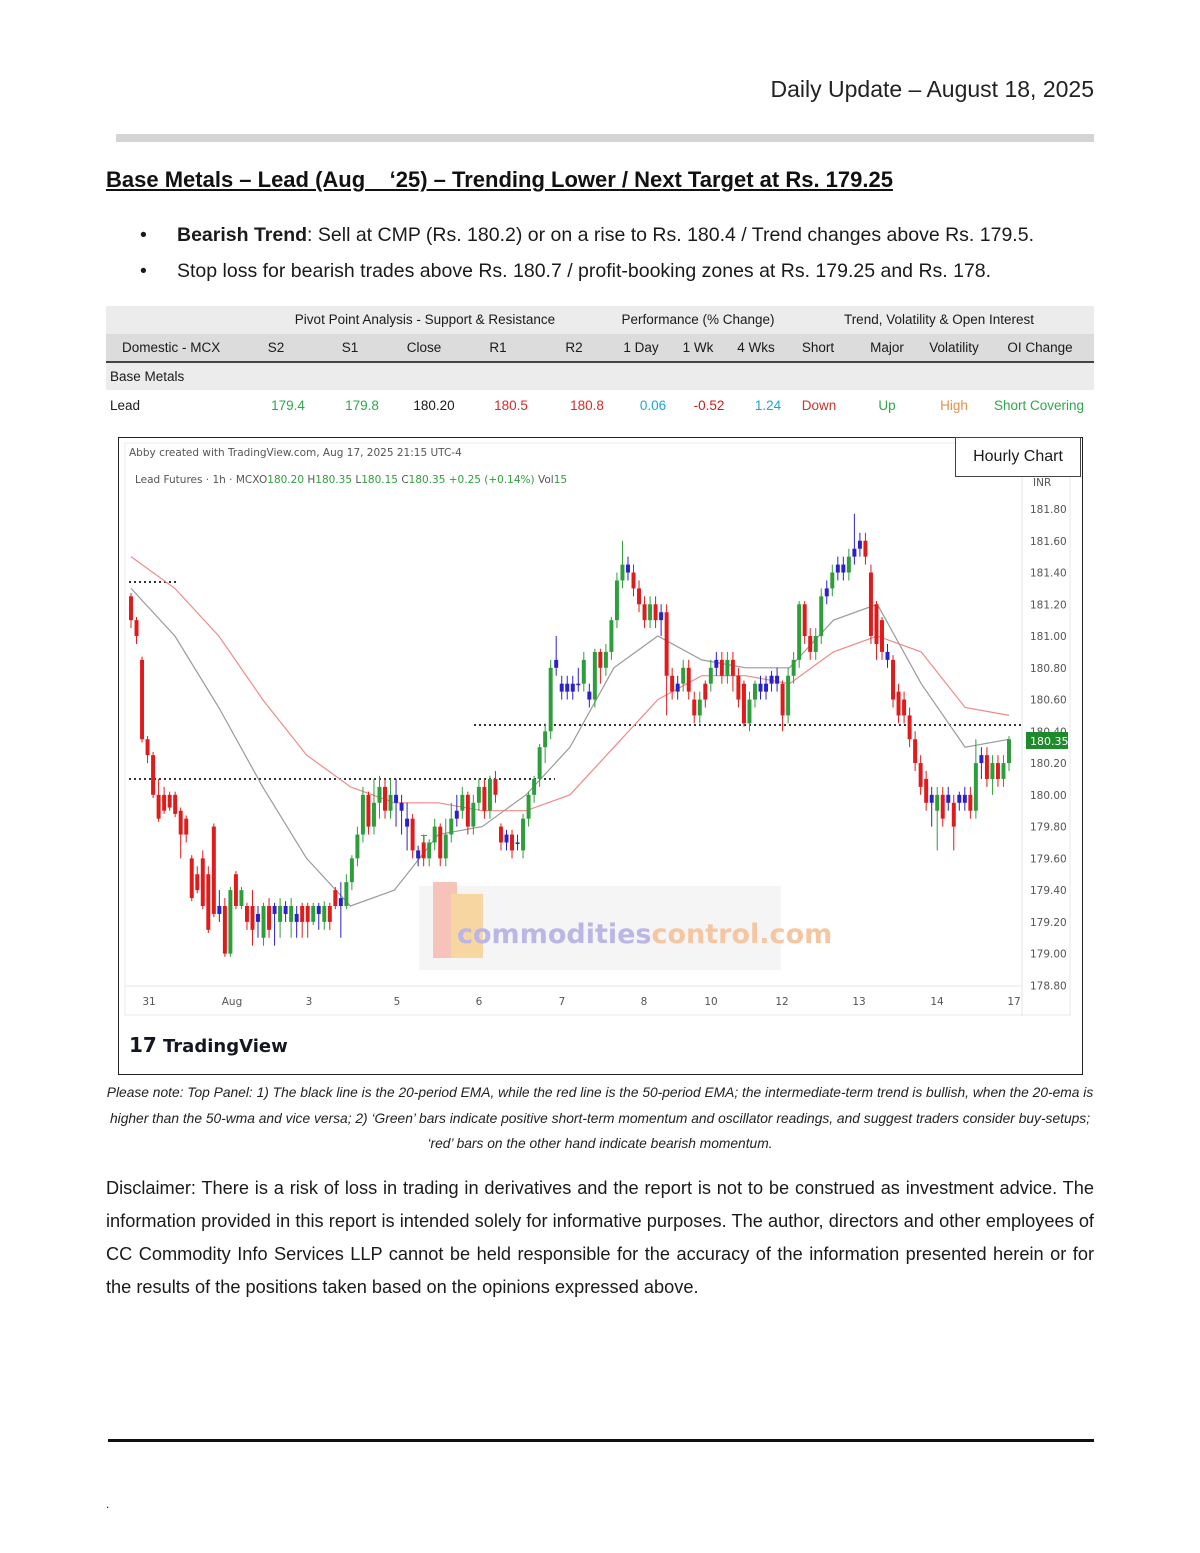  I want to click on col-r2: R2, so click(574, 347).